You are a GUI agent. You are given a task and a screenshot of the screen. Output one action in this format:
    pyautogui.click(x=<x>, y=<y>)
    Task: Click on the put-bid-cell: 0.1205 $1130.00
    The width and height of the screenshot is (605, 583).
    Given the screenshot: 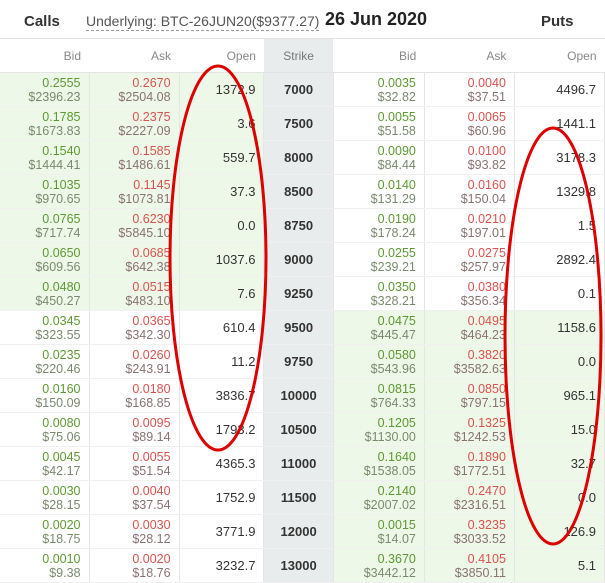 What is the action you would take?
    pyautogui.click(x=379, y=429)
    